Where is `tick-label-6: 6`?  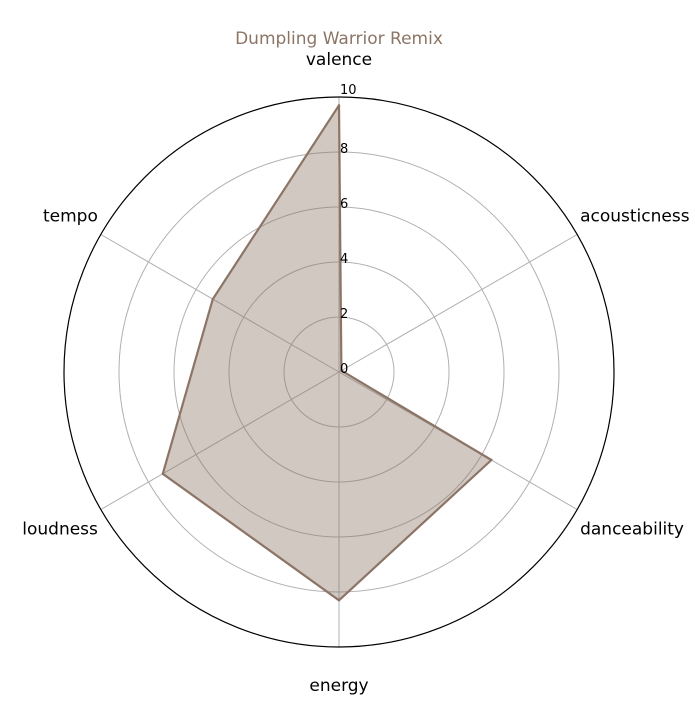 tick-label-6: 6 is located at coordinates (344, 204).